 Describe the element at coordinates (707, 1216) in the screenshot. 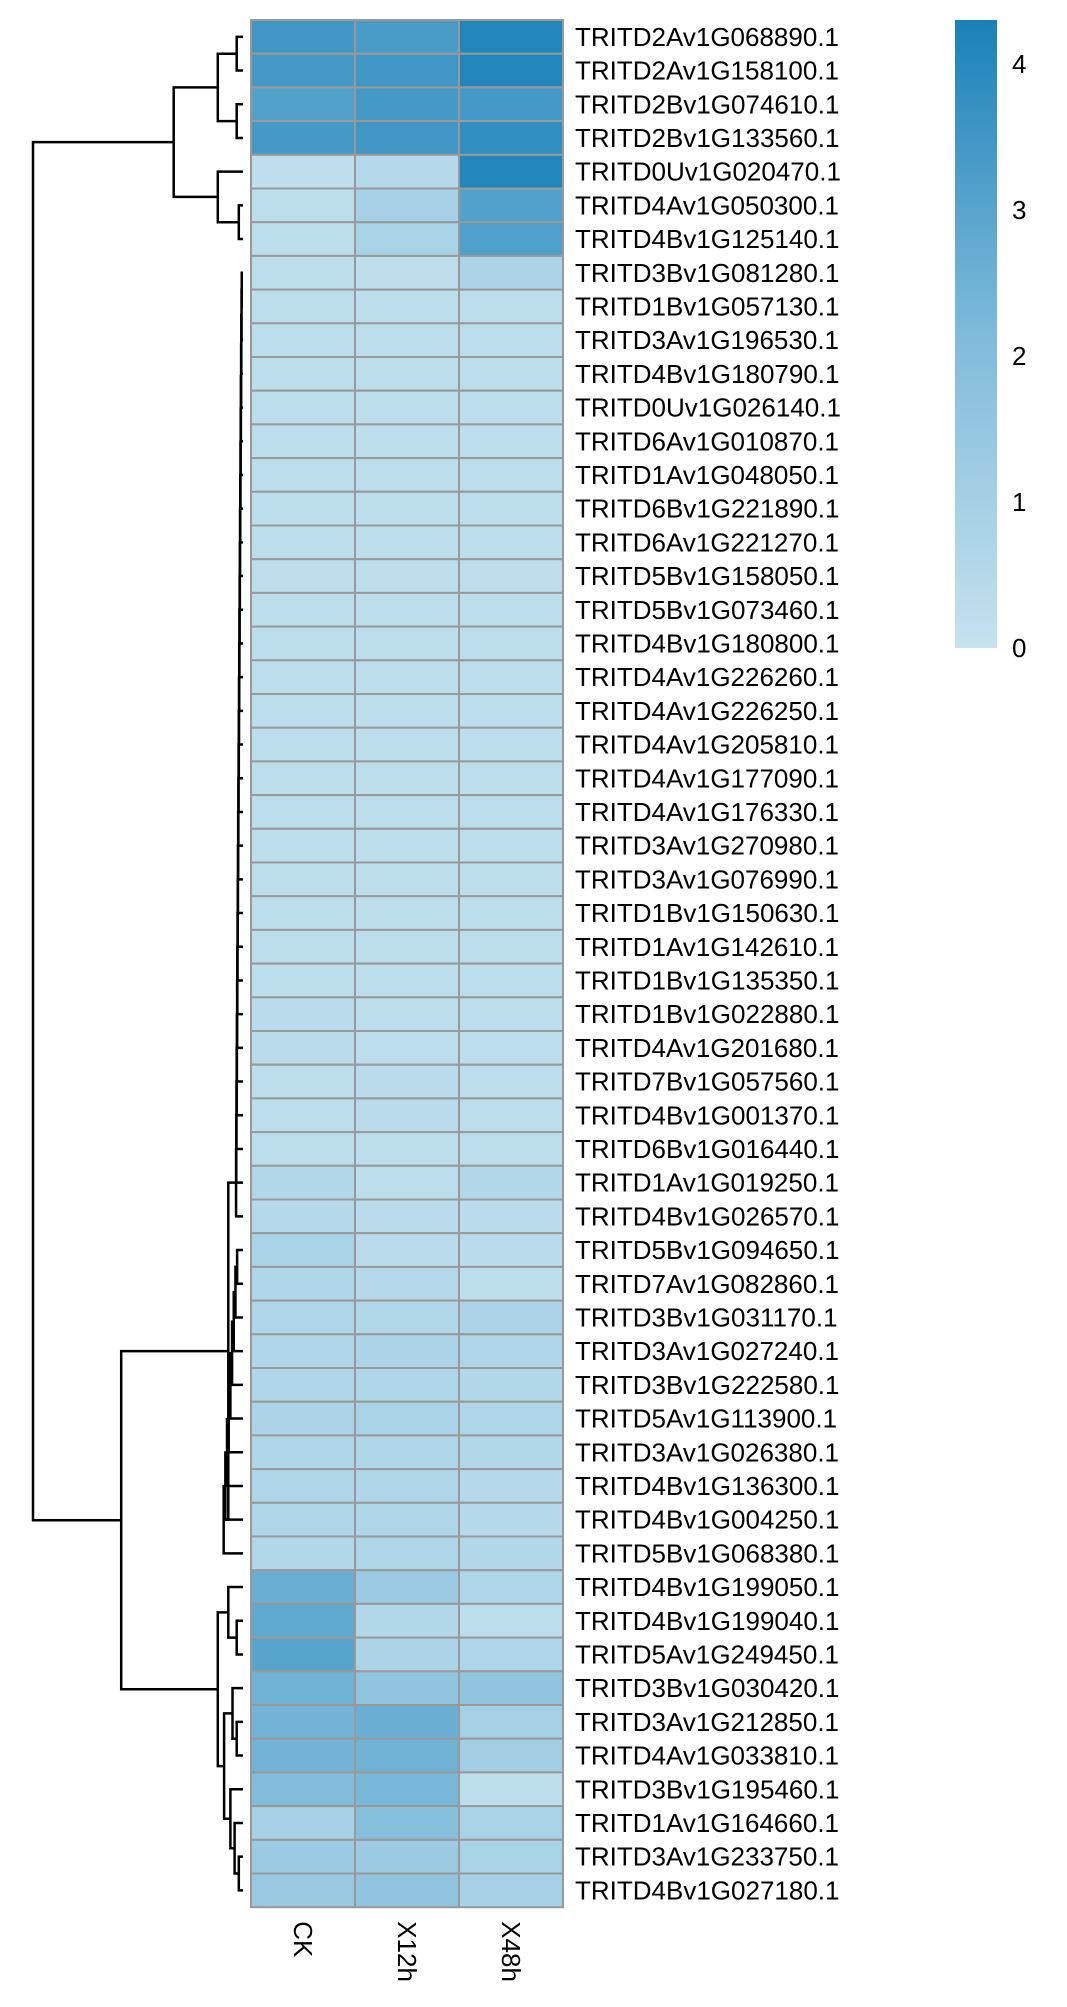

I see `row-label: TRITD4Bv1G026570.1` at that location.